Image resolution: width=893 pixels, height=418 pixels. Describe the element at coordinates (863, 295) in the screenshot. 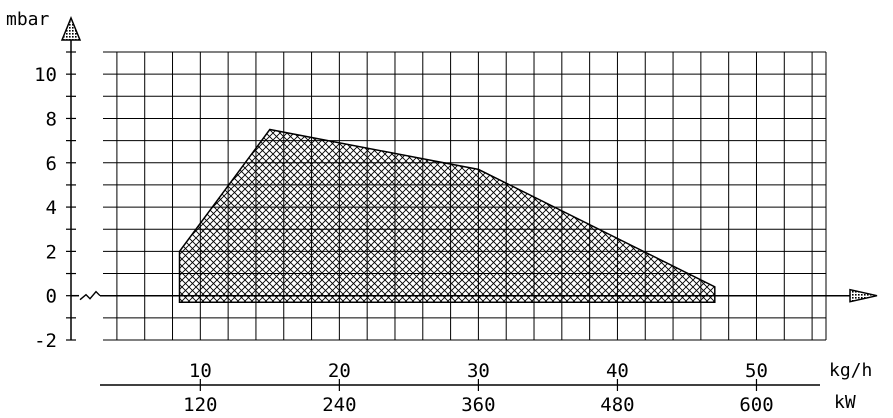

I see `x-axis-arrow` at that location.